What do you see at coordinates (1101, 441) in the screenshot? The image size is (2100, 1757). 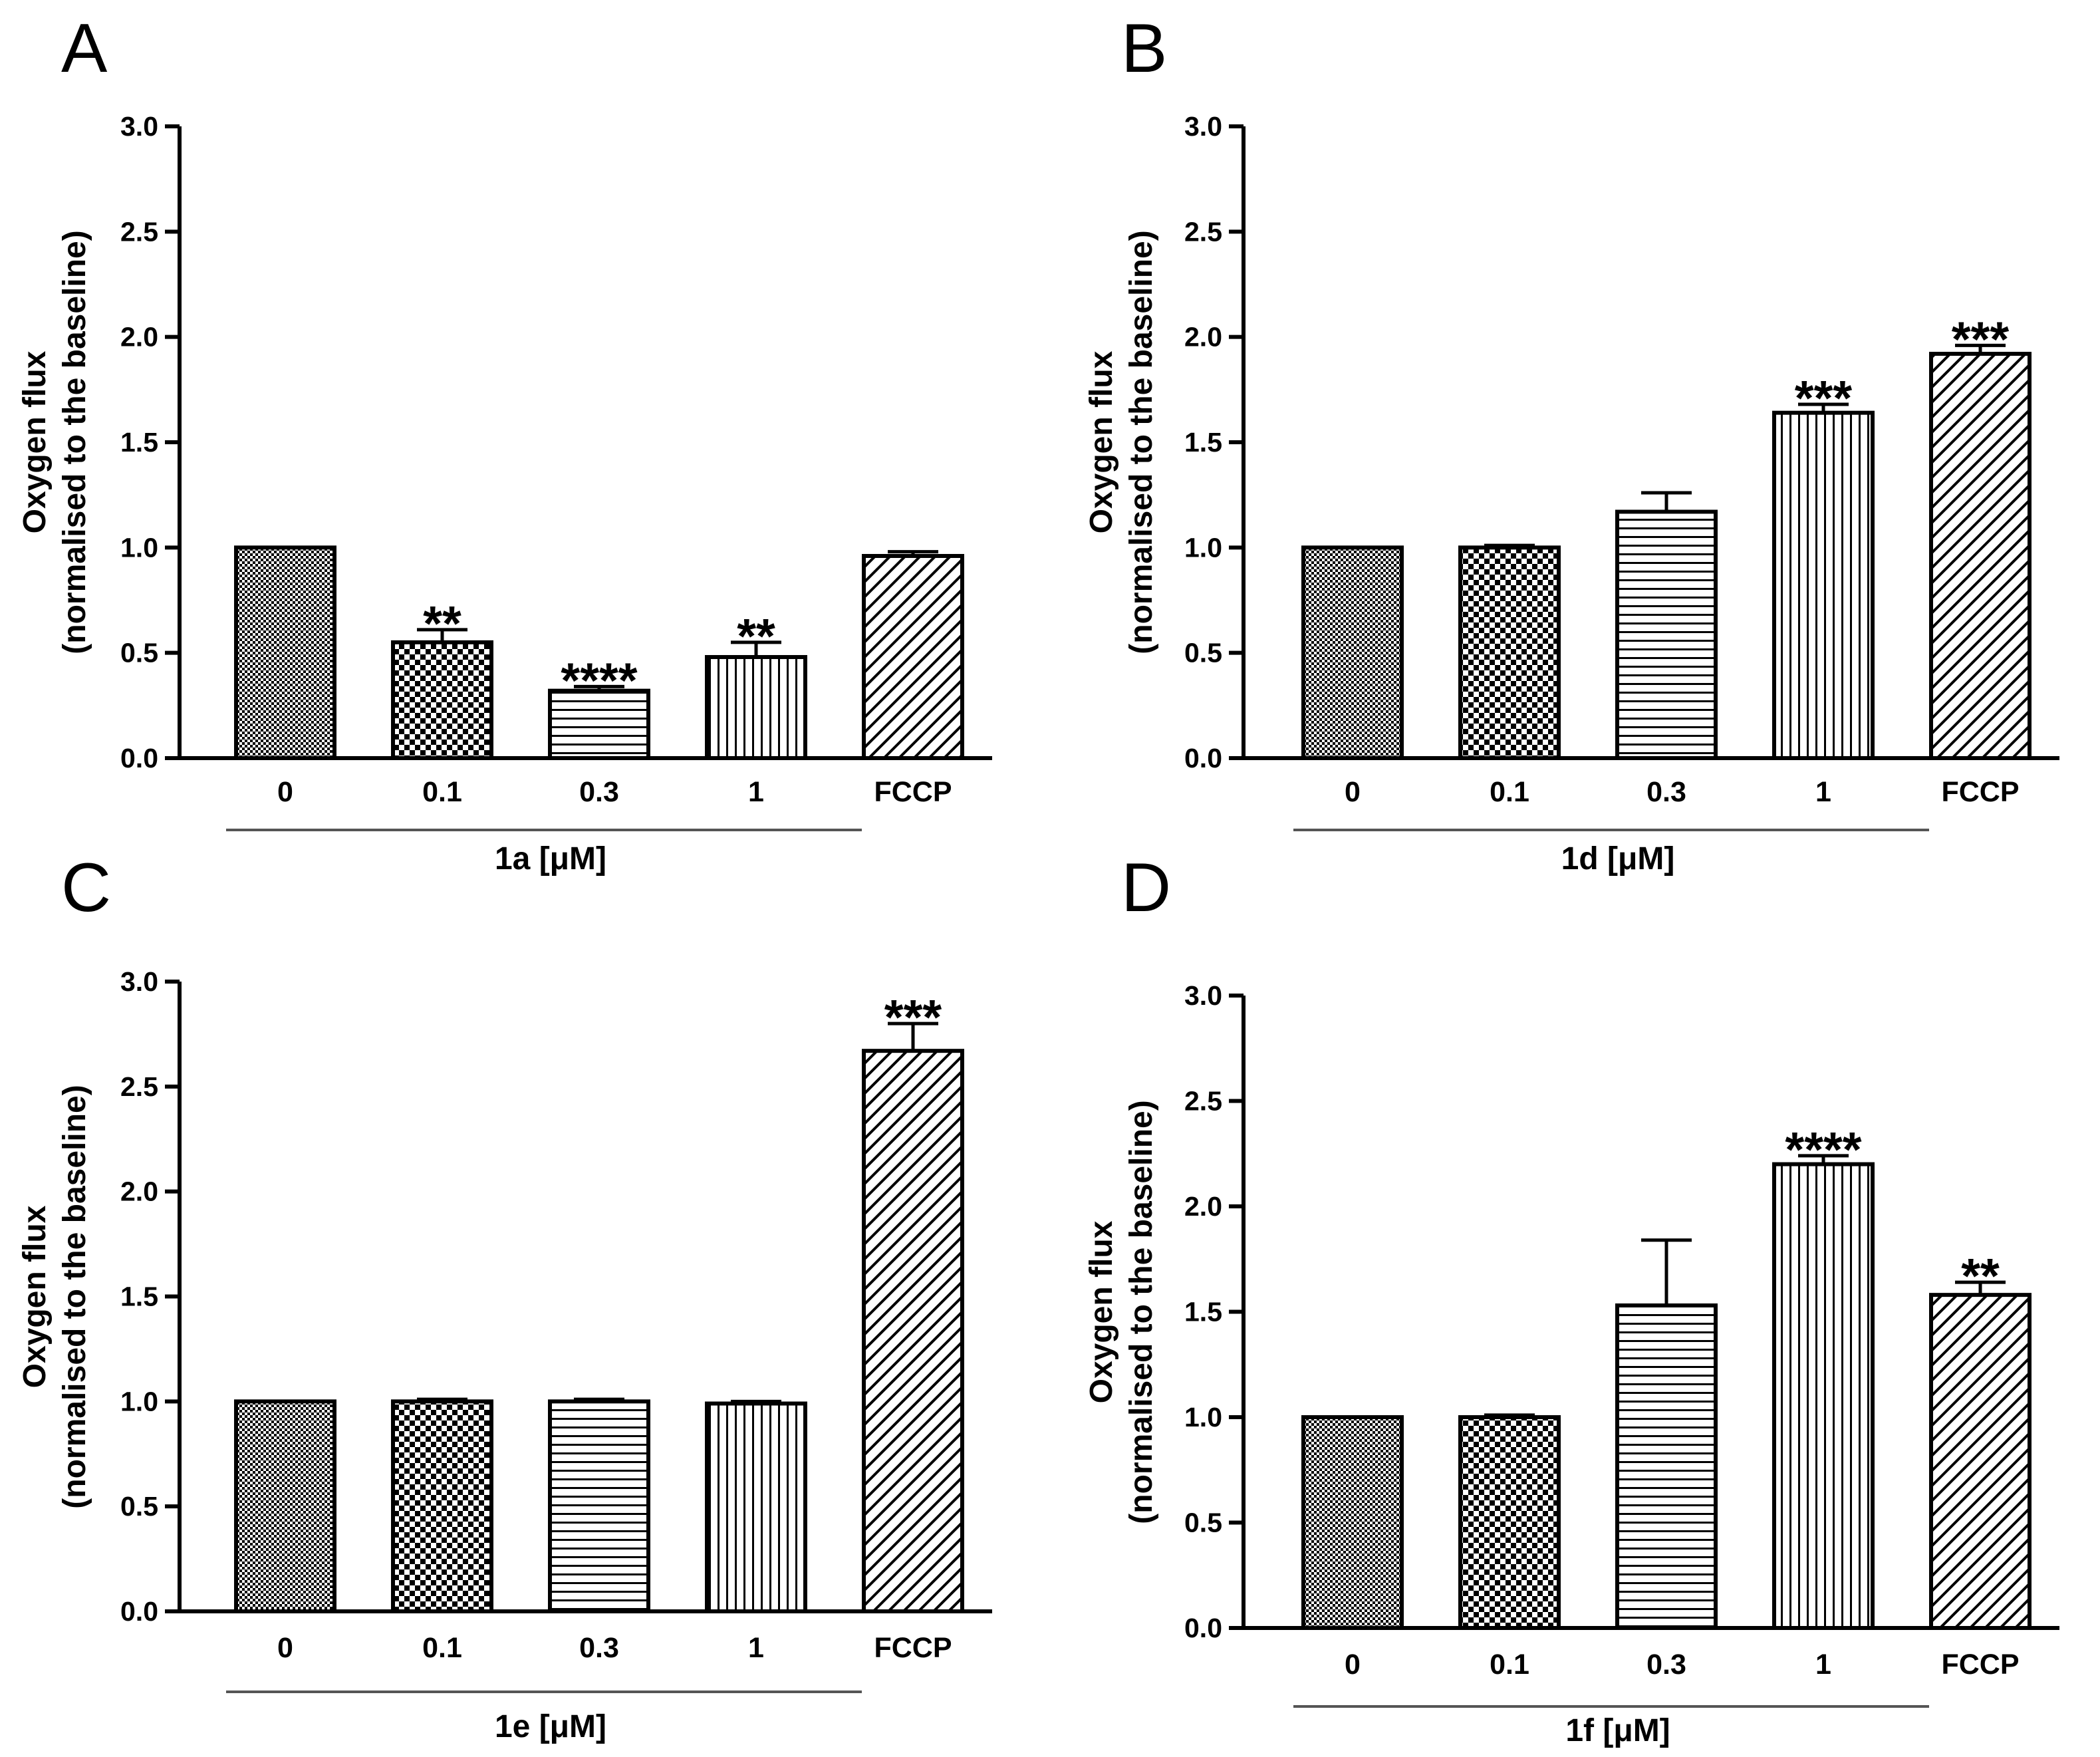 I see `panel-b-y-axis-label: Oxygen flux` at bounding box center [1101, 441].